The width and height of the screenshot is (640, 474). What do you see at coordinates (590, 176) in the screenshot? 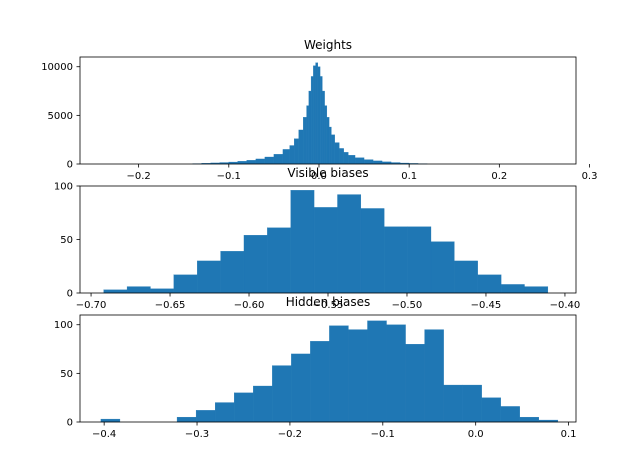
I see `x-tick-label: 0.3` at bounding box center [590, 176].